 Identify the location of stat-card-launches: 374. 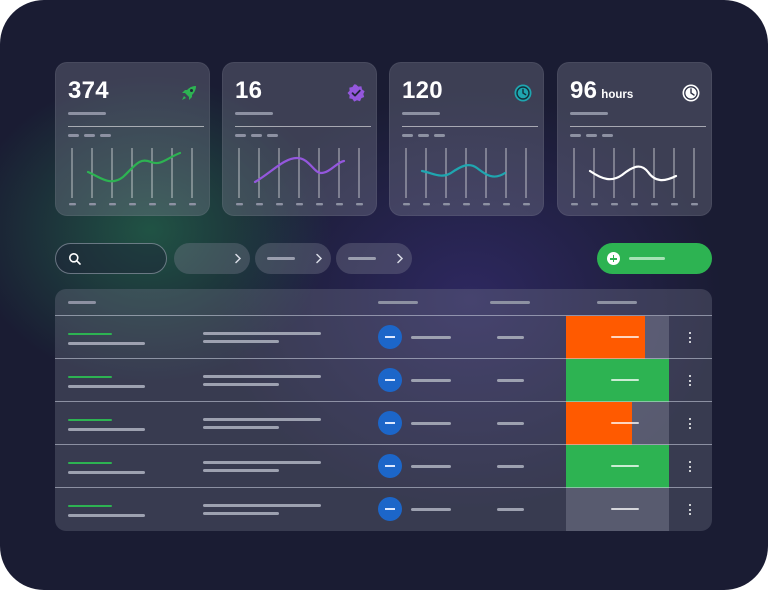
(132, 139).